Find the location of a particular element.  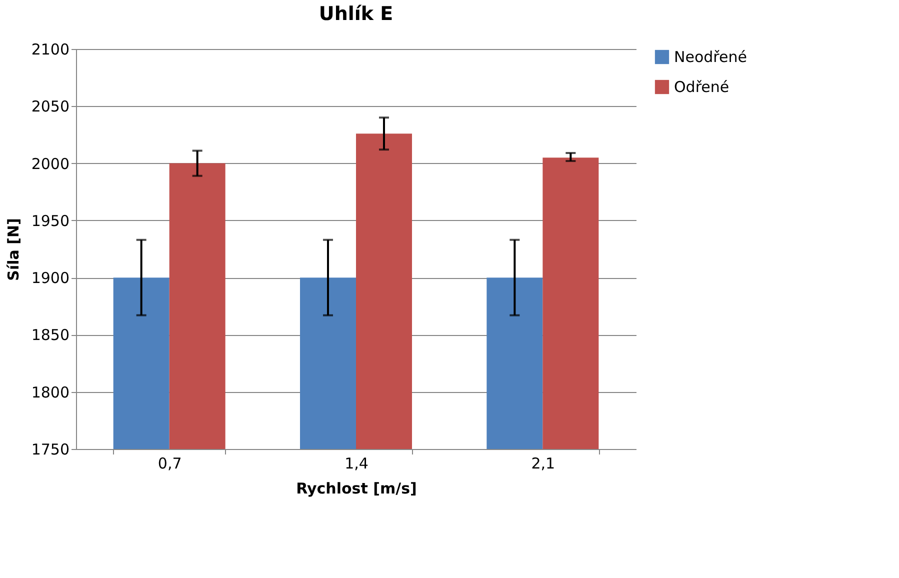

chart-title: Uhlík E is located at coordinates (356, 14).